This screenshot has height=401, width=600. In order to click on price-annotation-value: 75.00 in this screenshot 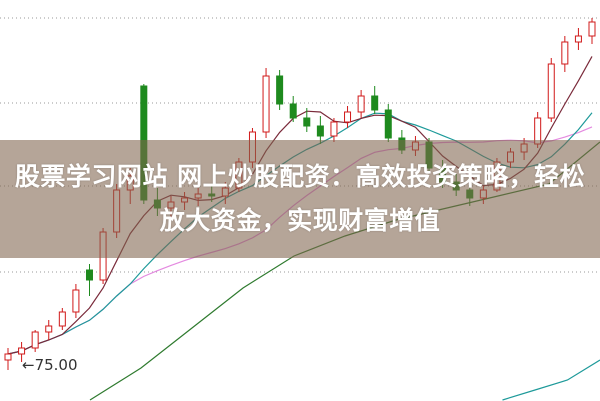, I will do `click(56, 365)`.